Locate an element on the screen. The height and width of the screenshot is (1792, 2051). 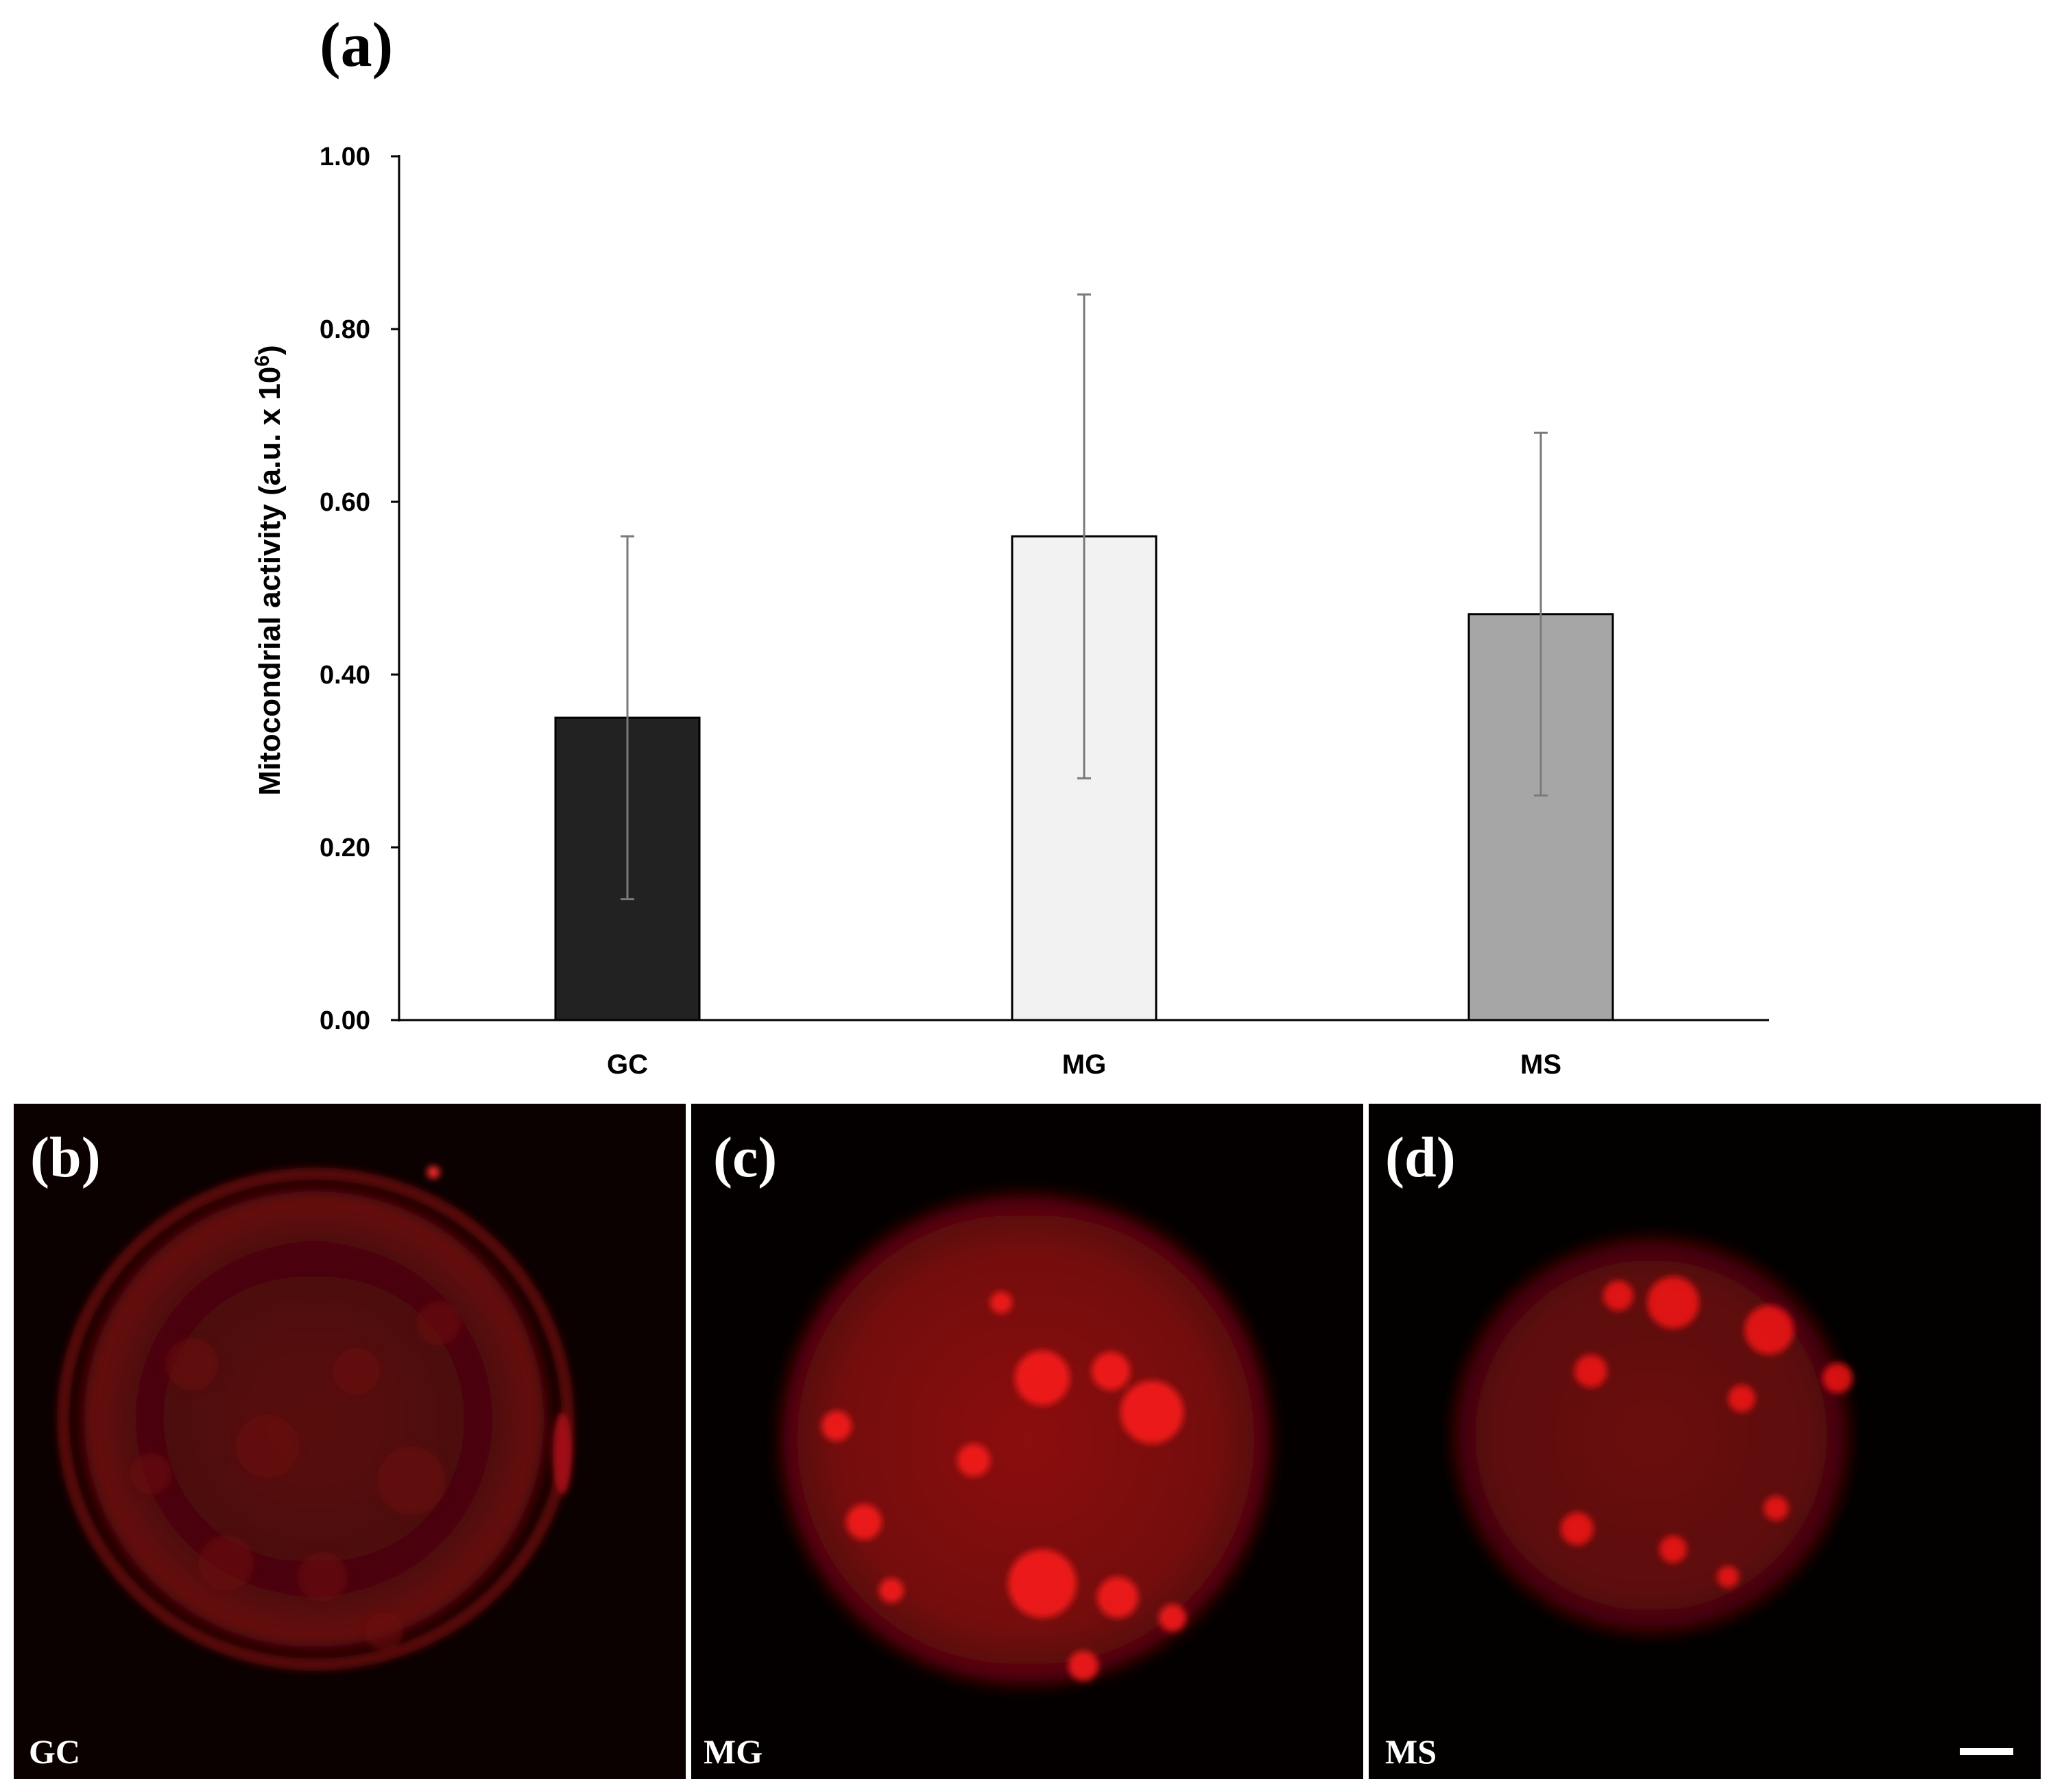
y-ticks: 0.00 0.20 0.40 0.60 0.80 1.00 is located at coordinates (359, 589).